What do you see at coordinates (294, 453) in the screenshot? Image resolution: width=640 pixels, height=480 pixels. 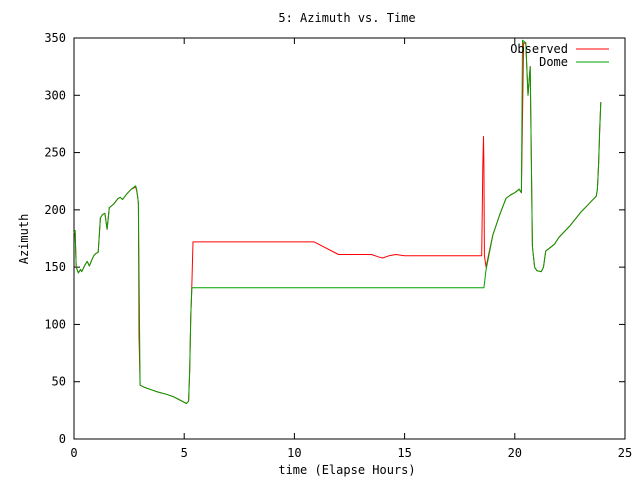 I see `x-tick-label: 10` at bounding box center [294, 453].